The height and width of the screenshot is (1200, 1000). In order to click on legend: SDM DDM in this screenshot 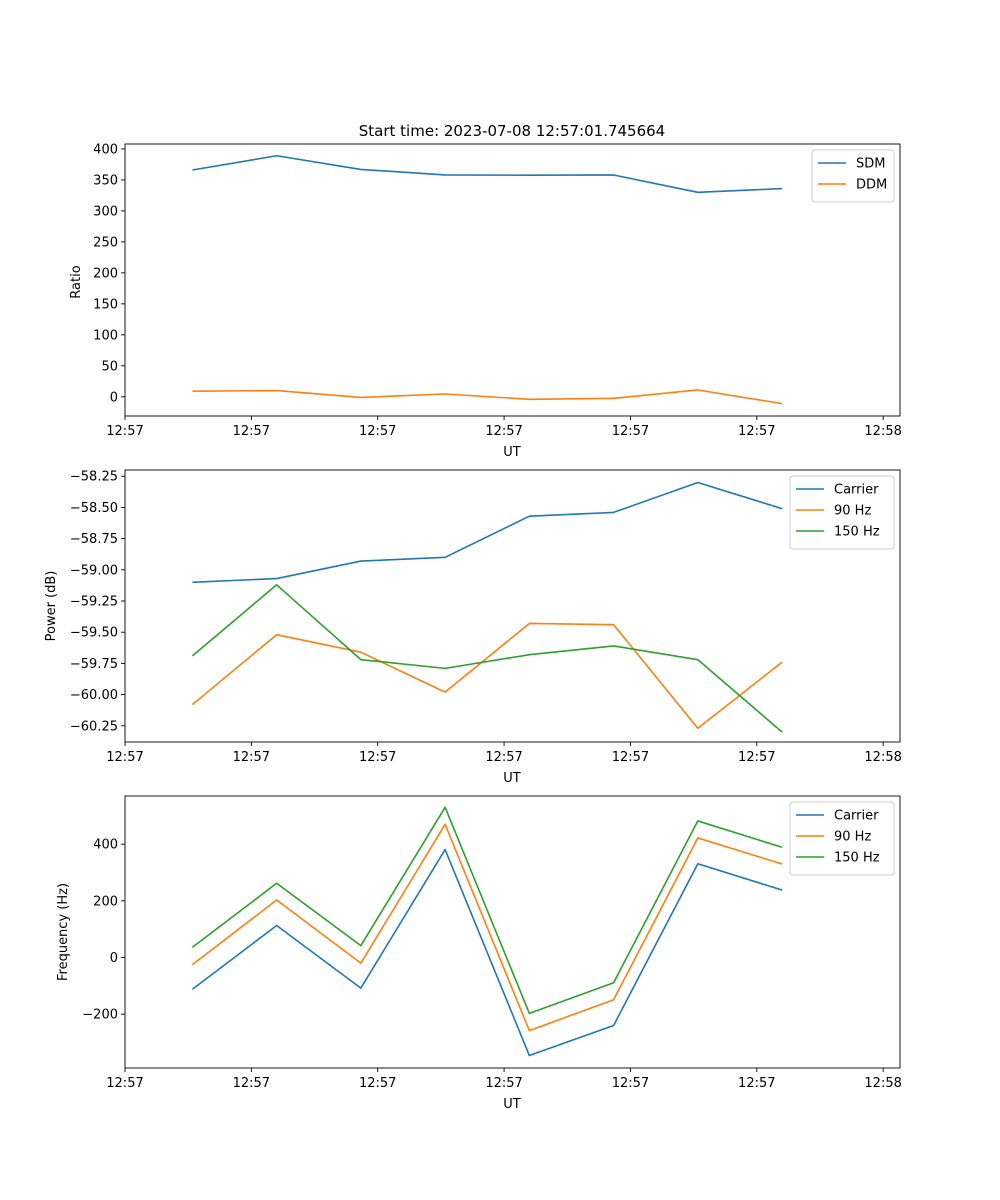, I will do `click(853, 176)`.